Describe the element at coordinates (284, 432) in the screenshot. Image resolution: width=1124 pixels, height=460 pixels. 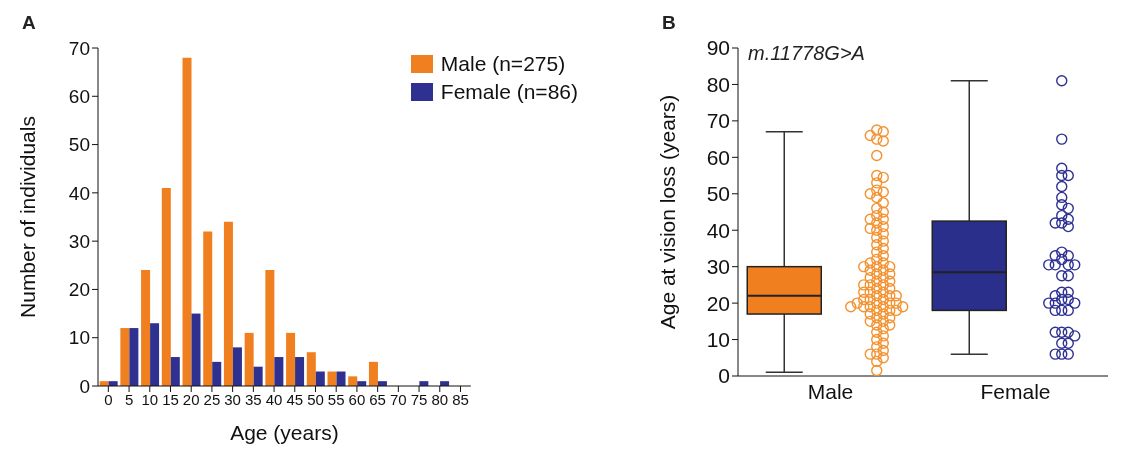
I see `x-axis-title: Age (years)` at that location.